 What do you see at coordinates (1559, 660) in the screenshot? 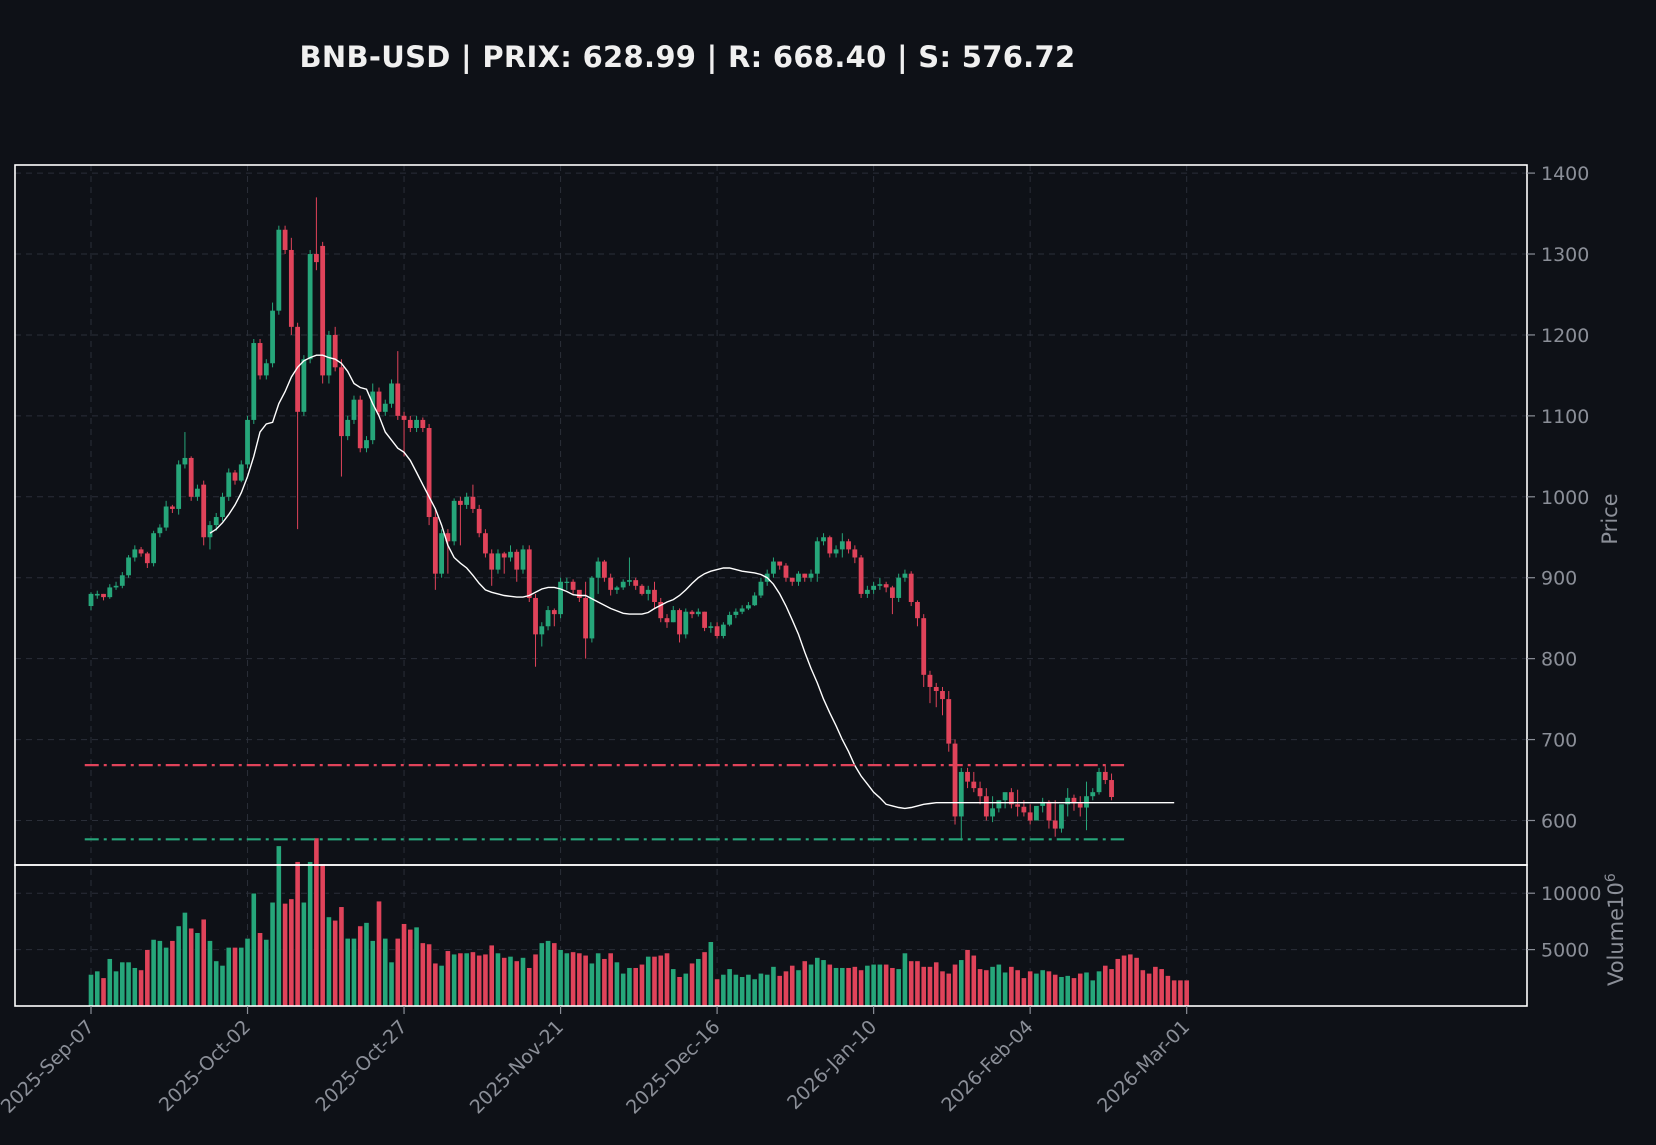
I see `price-tick-label: 800` at bounding box center [1559, 660].